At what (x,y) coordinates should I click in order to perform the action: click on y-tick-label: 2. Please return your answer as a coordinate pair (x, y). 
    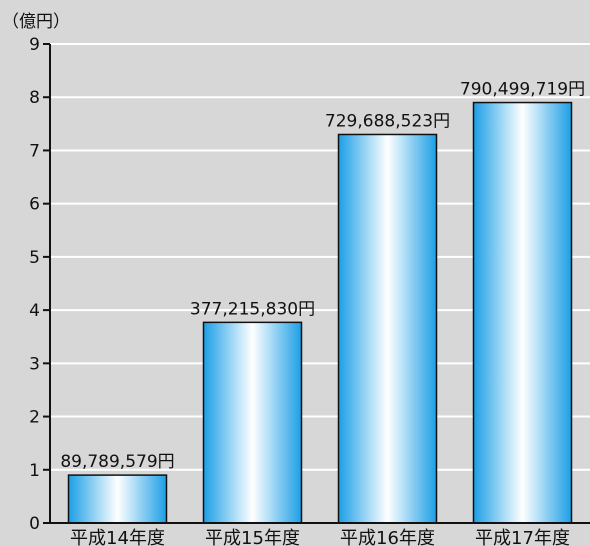
    Looking at the image, I should click on (34, 418).